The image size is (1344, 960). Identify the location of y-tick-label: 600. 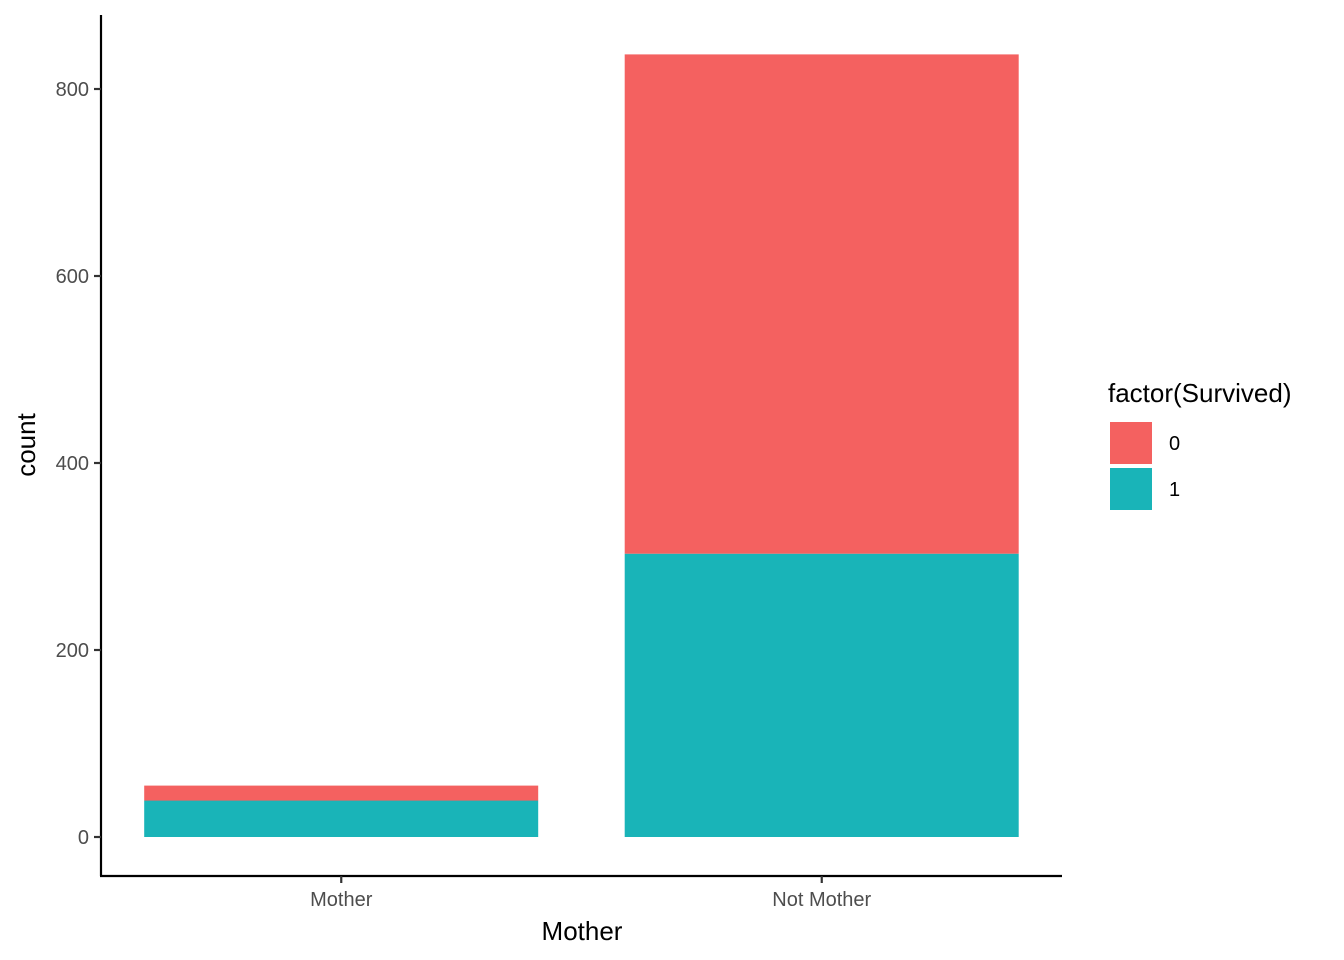
(72, 277).